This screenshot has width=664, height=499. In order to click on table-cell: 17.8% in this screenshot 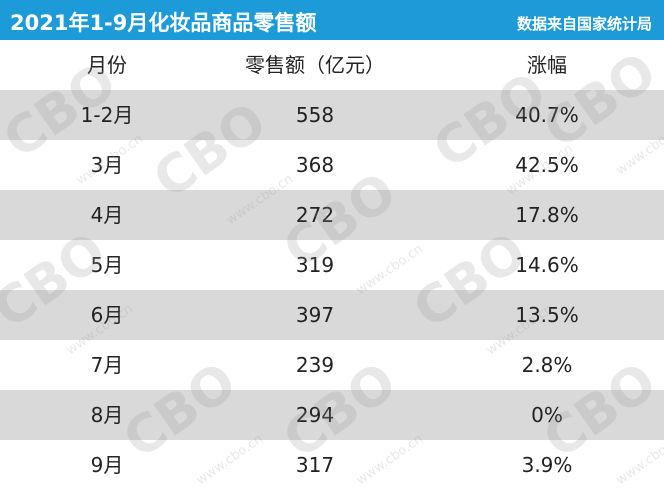, I will do `click(547, 215)`.